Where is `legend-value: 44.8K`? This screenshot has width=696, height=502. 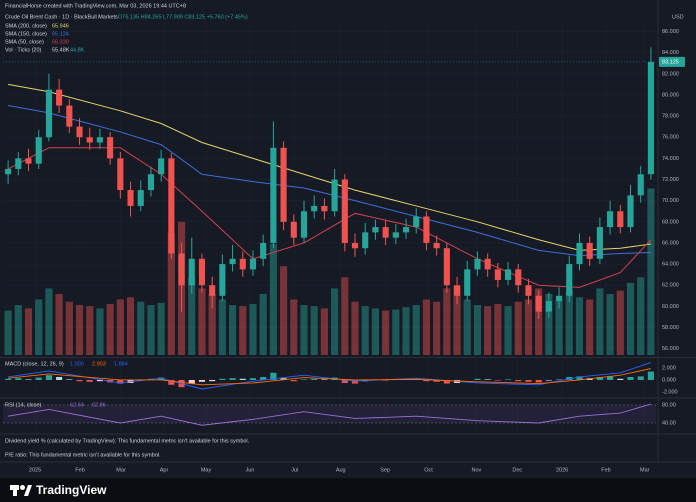
legend-value: 44.8K is located at coordinates (77, 50).